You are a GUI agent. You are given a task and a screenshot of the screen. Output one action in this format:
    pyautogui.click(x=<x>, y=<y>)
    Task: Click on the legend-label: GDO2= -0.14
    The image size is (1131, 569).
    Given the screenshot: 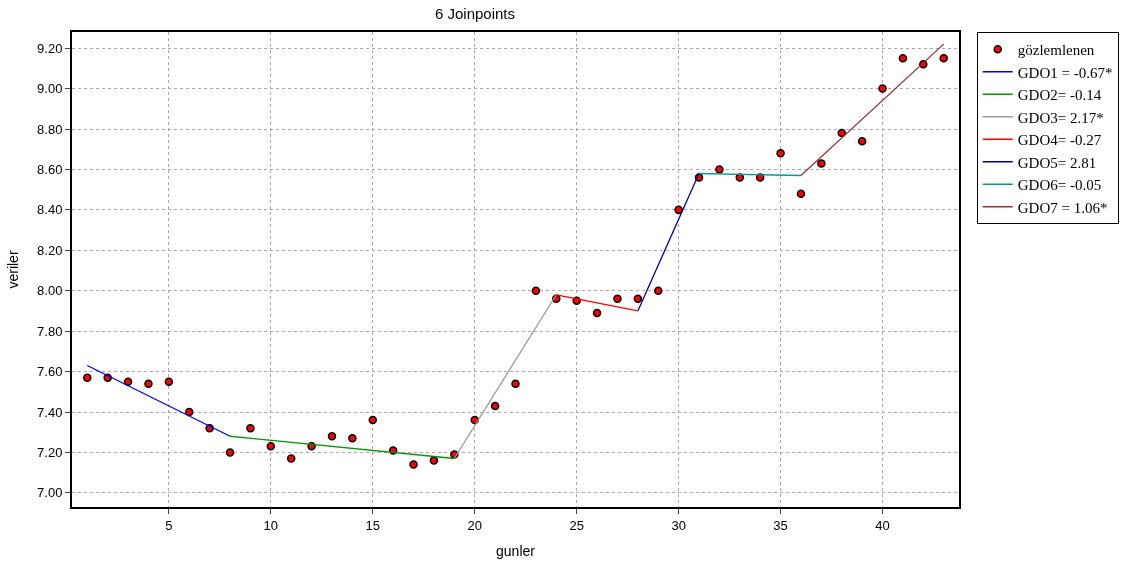 What is the action you would take?
    pyautogui.click(x=1059, y=95)
    